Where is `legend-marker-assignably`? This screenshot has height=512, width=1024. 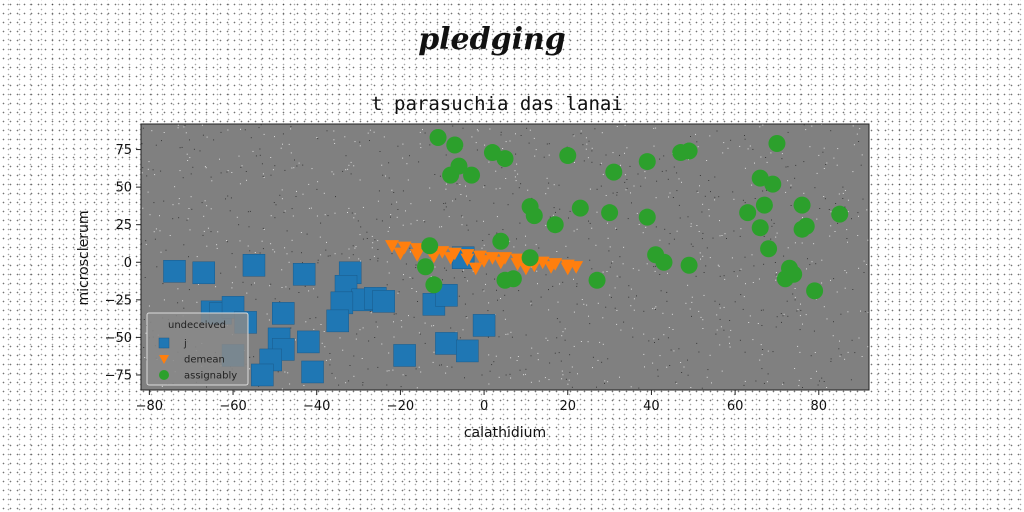 legend-marker-assignably is located at coordinates (164, 375).